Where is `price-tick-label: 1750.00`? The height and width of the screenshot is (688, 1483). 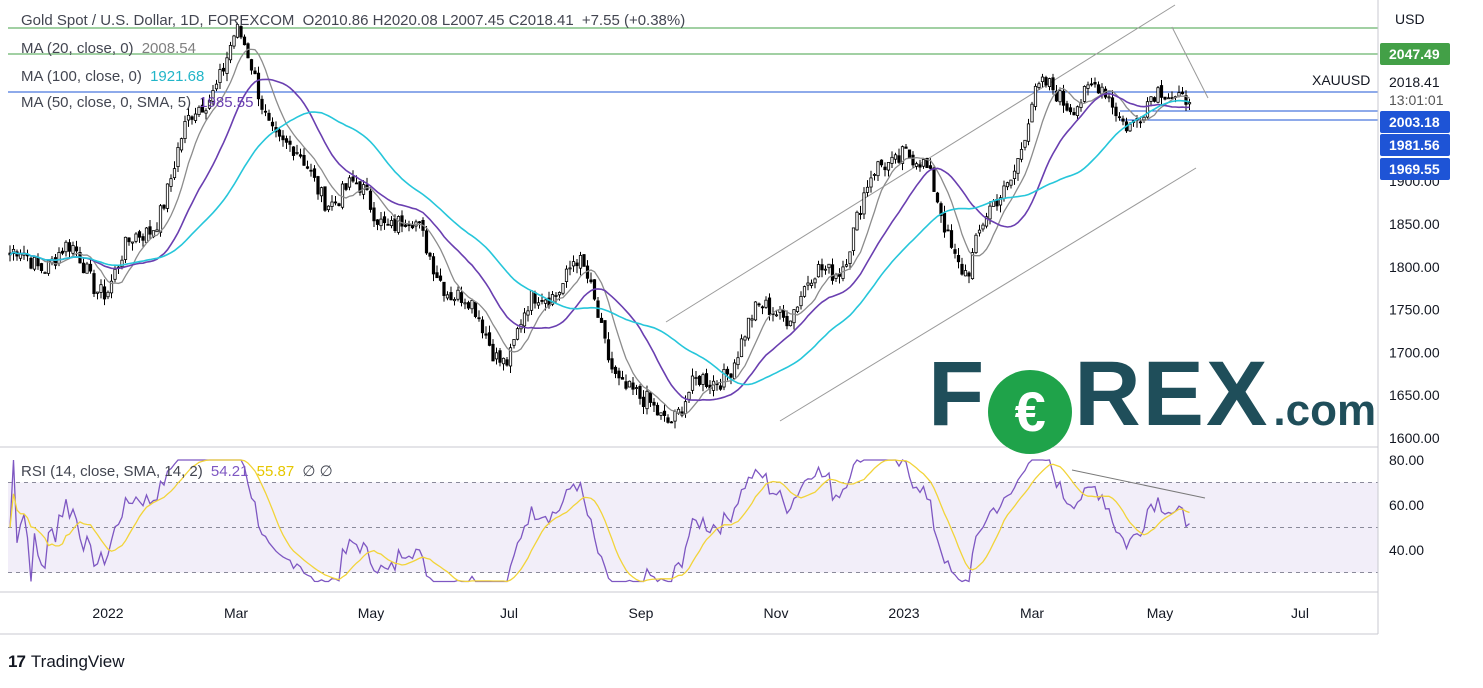 price-tick-label: 1750.00 is located at coordinates (1414, 310).